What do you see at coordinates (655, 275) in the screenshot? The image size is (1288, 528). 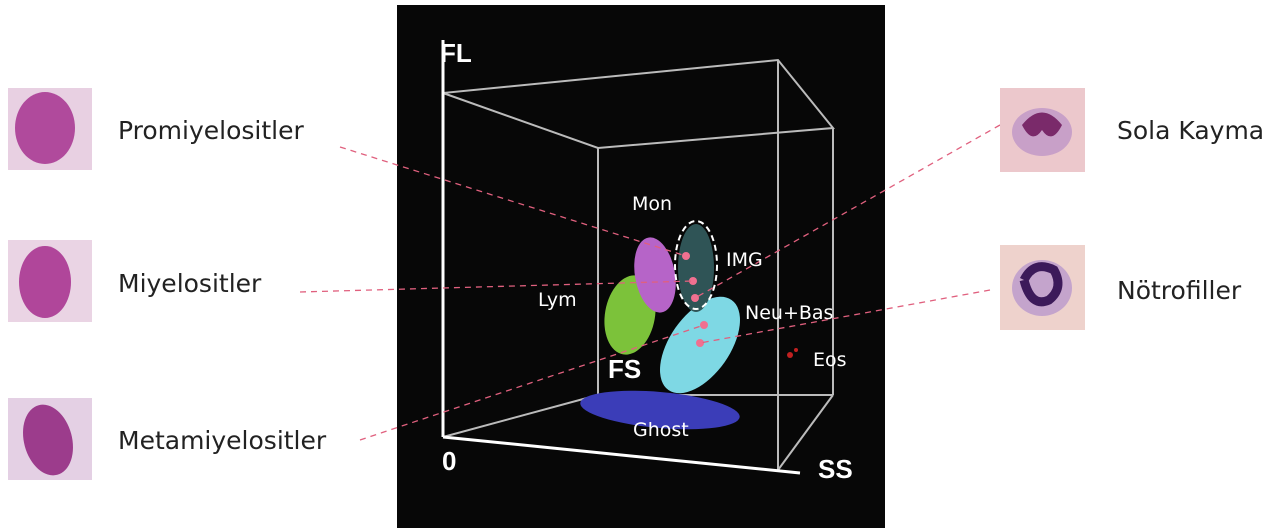 I see `mon-cluster` at bounding box center [655, 275].